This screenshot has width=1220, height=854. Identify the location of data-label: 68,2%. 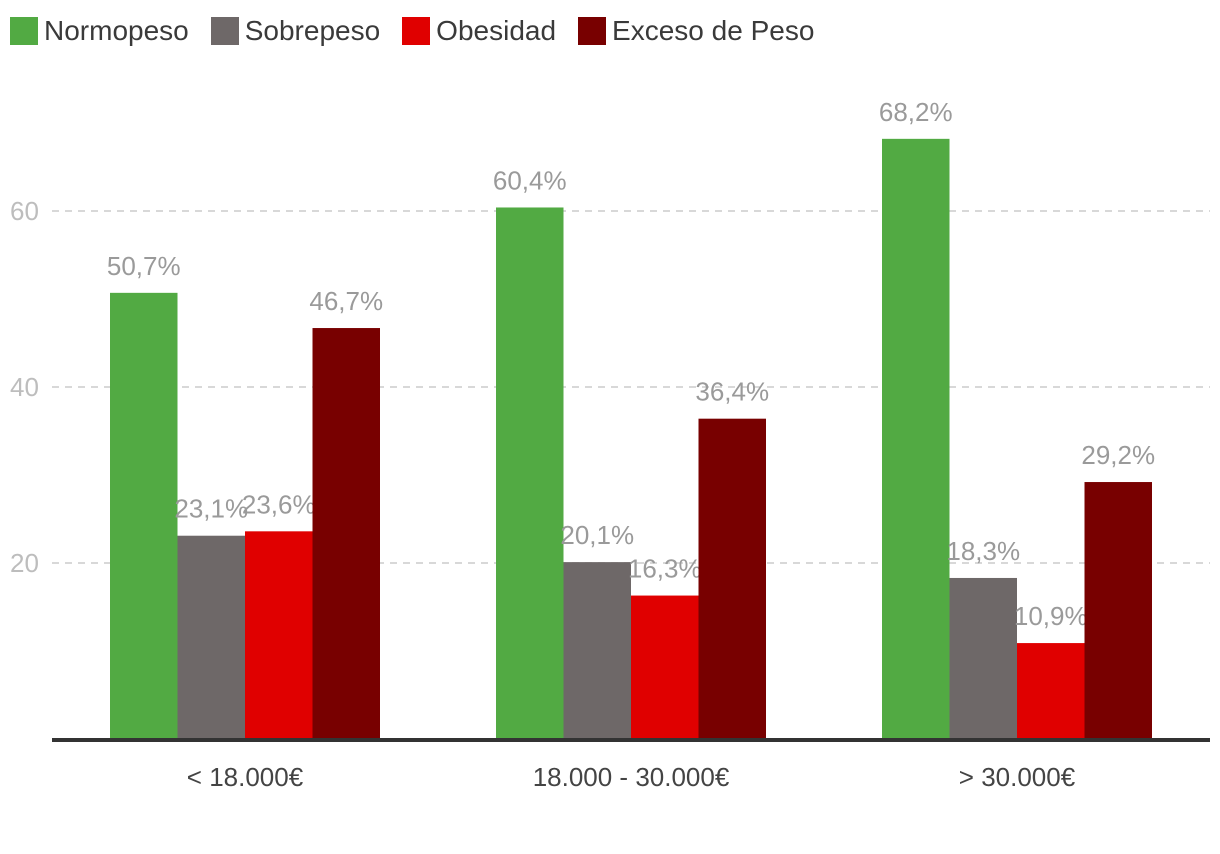
(916, 112).